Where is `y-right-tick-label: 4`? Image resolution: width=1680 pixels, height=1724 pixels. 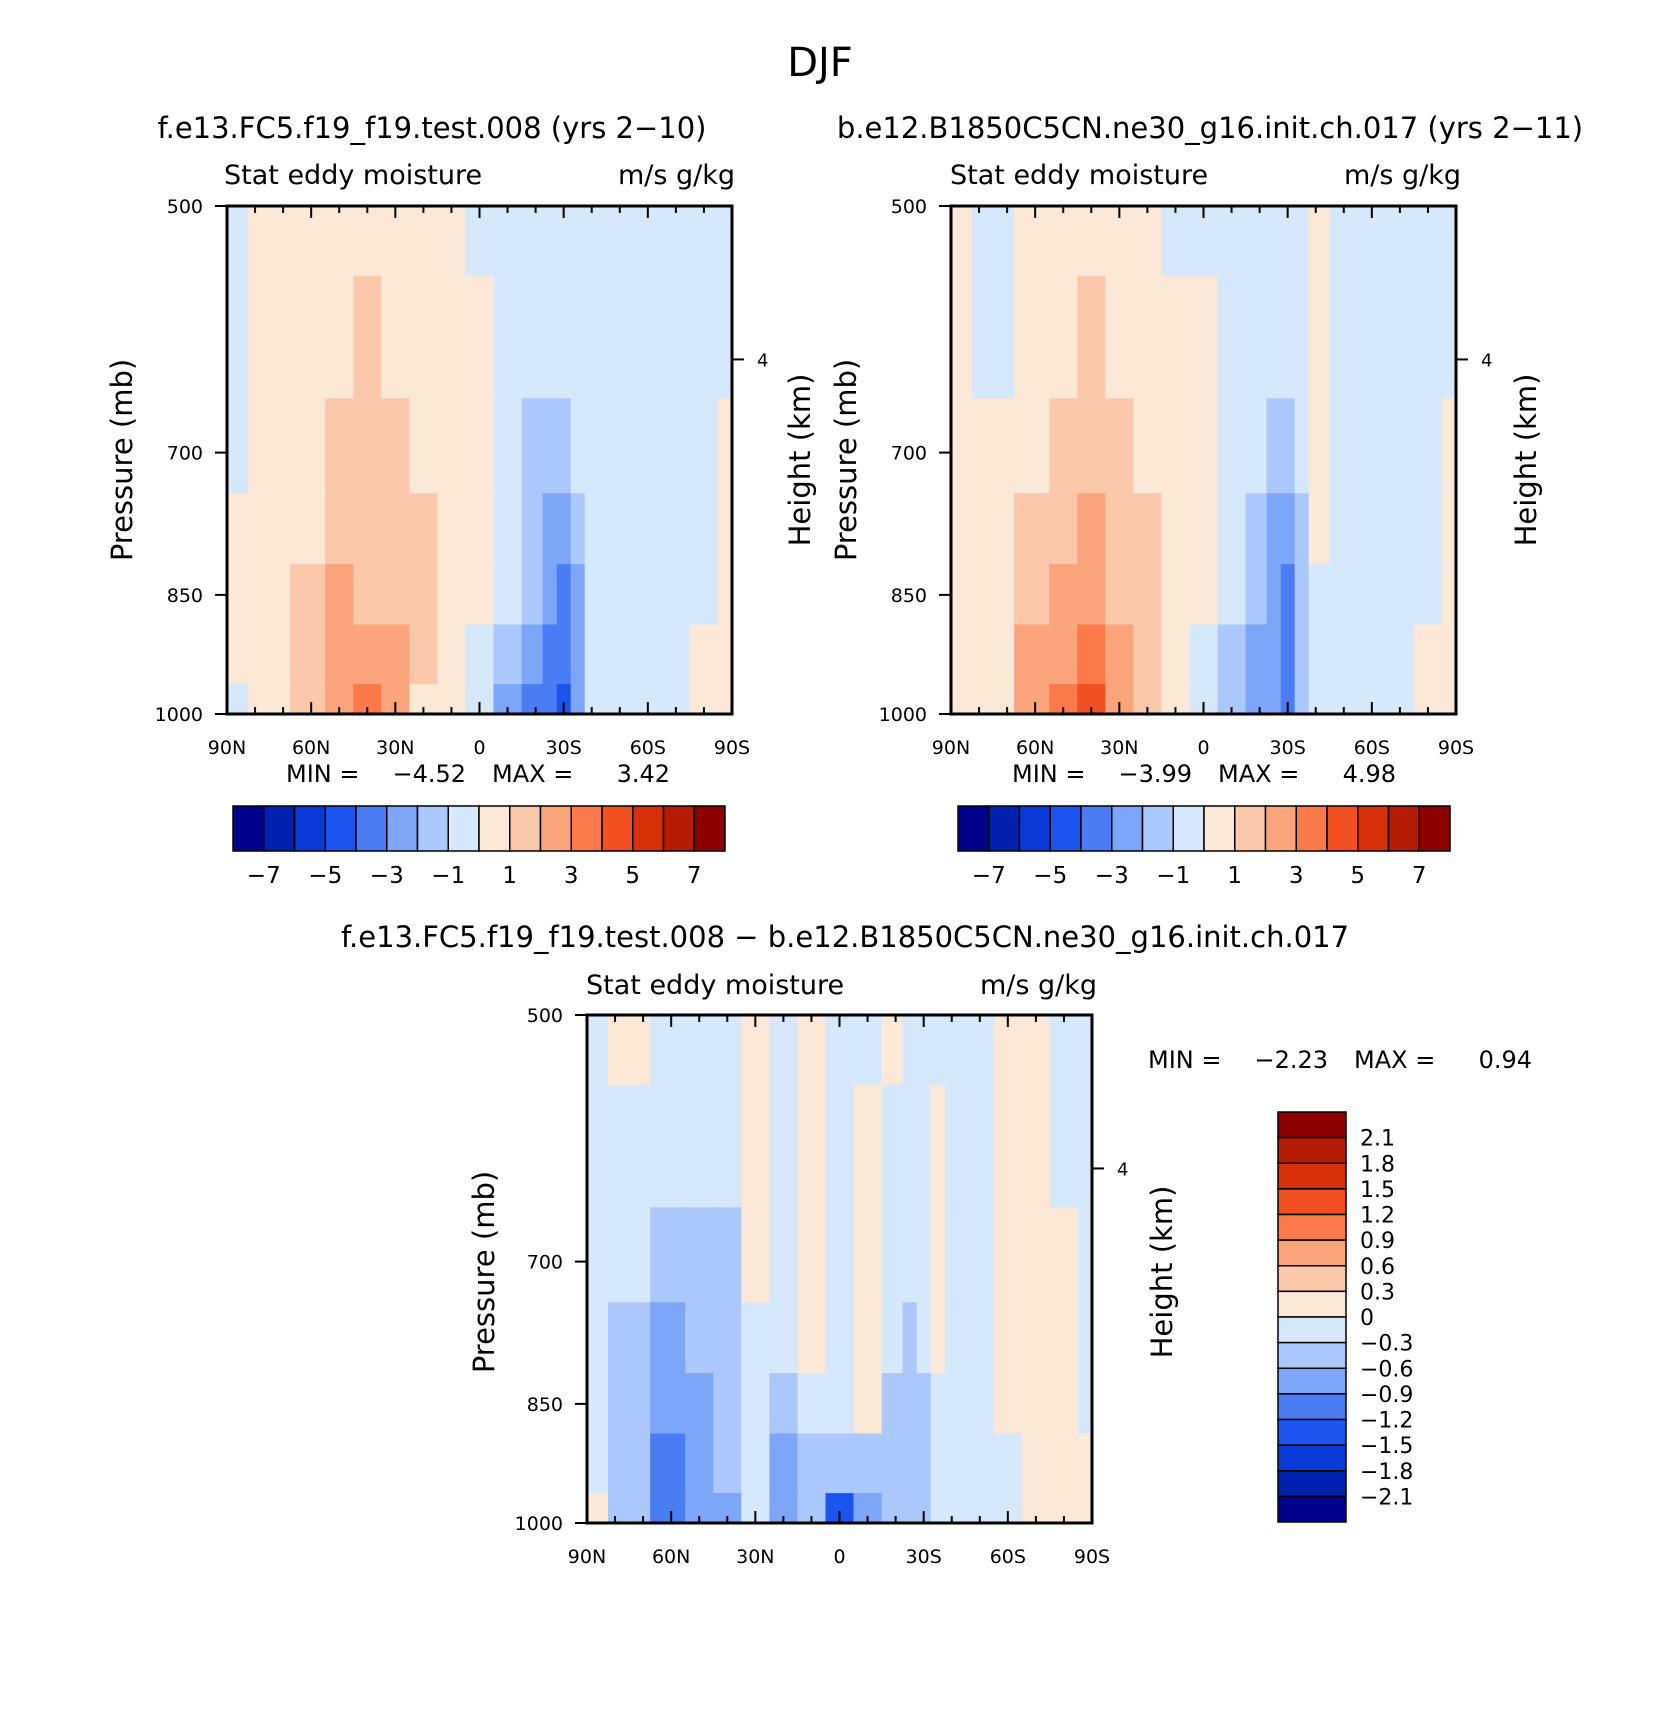
y-right-tick-label: 4 is located at coordinates (1486, 360).